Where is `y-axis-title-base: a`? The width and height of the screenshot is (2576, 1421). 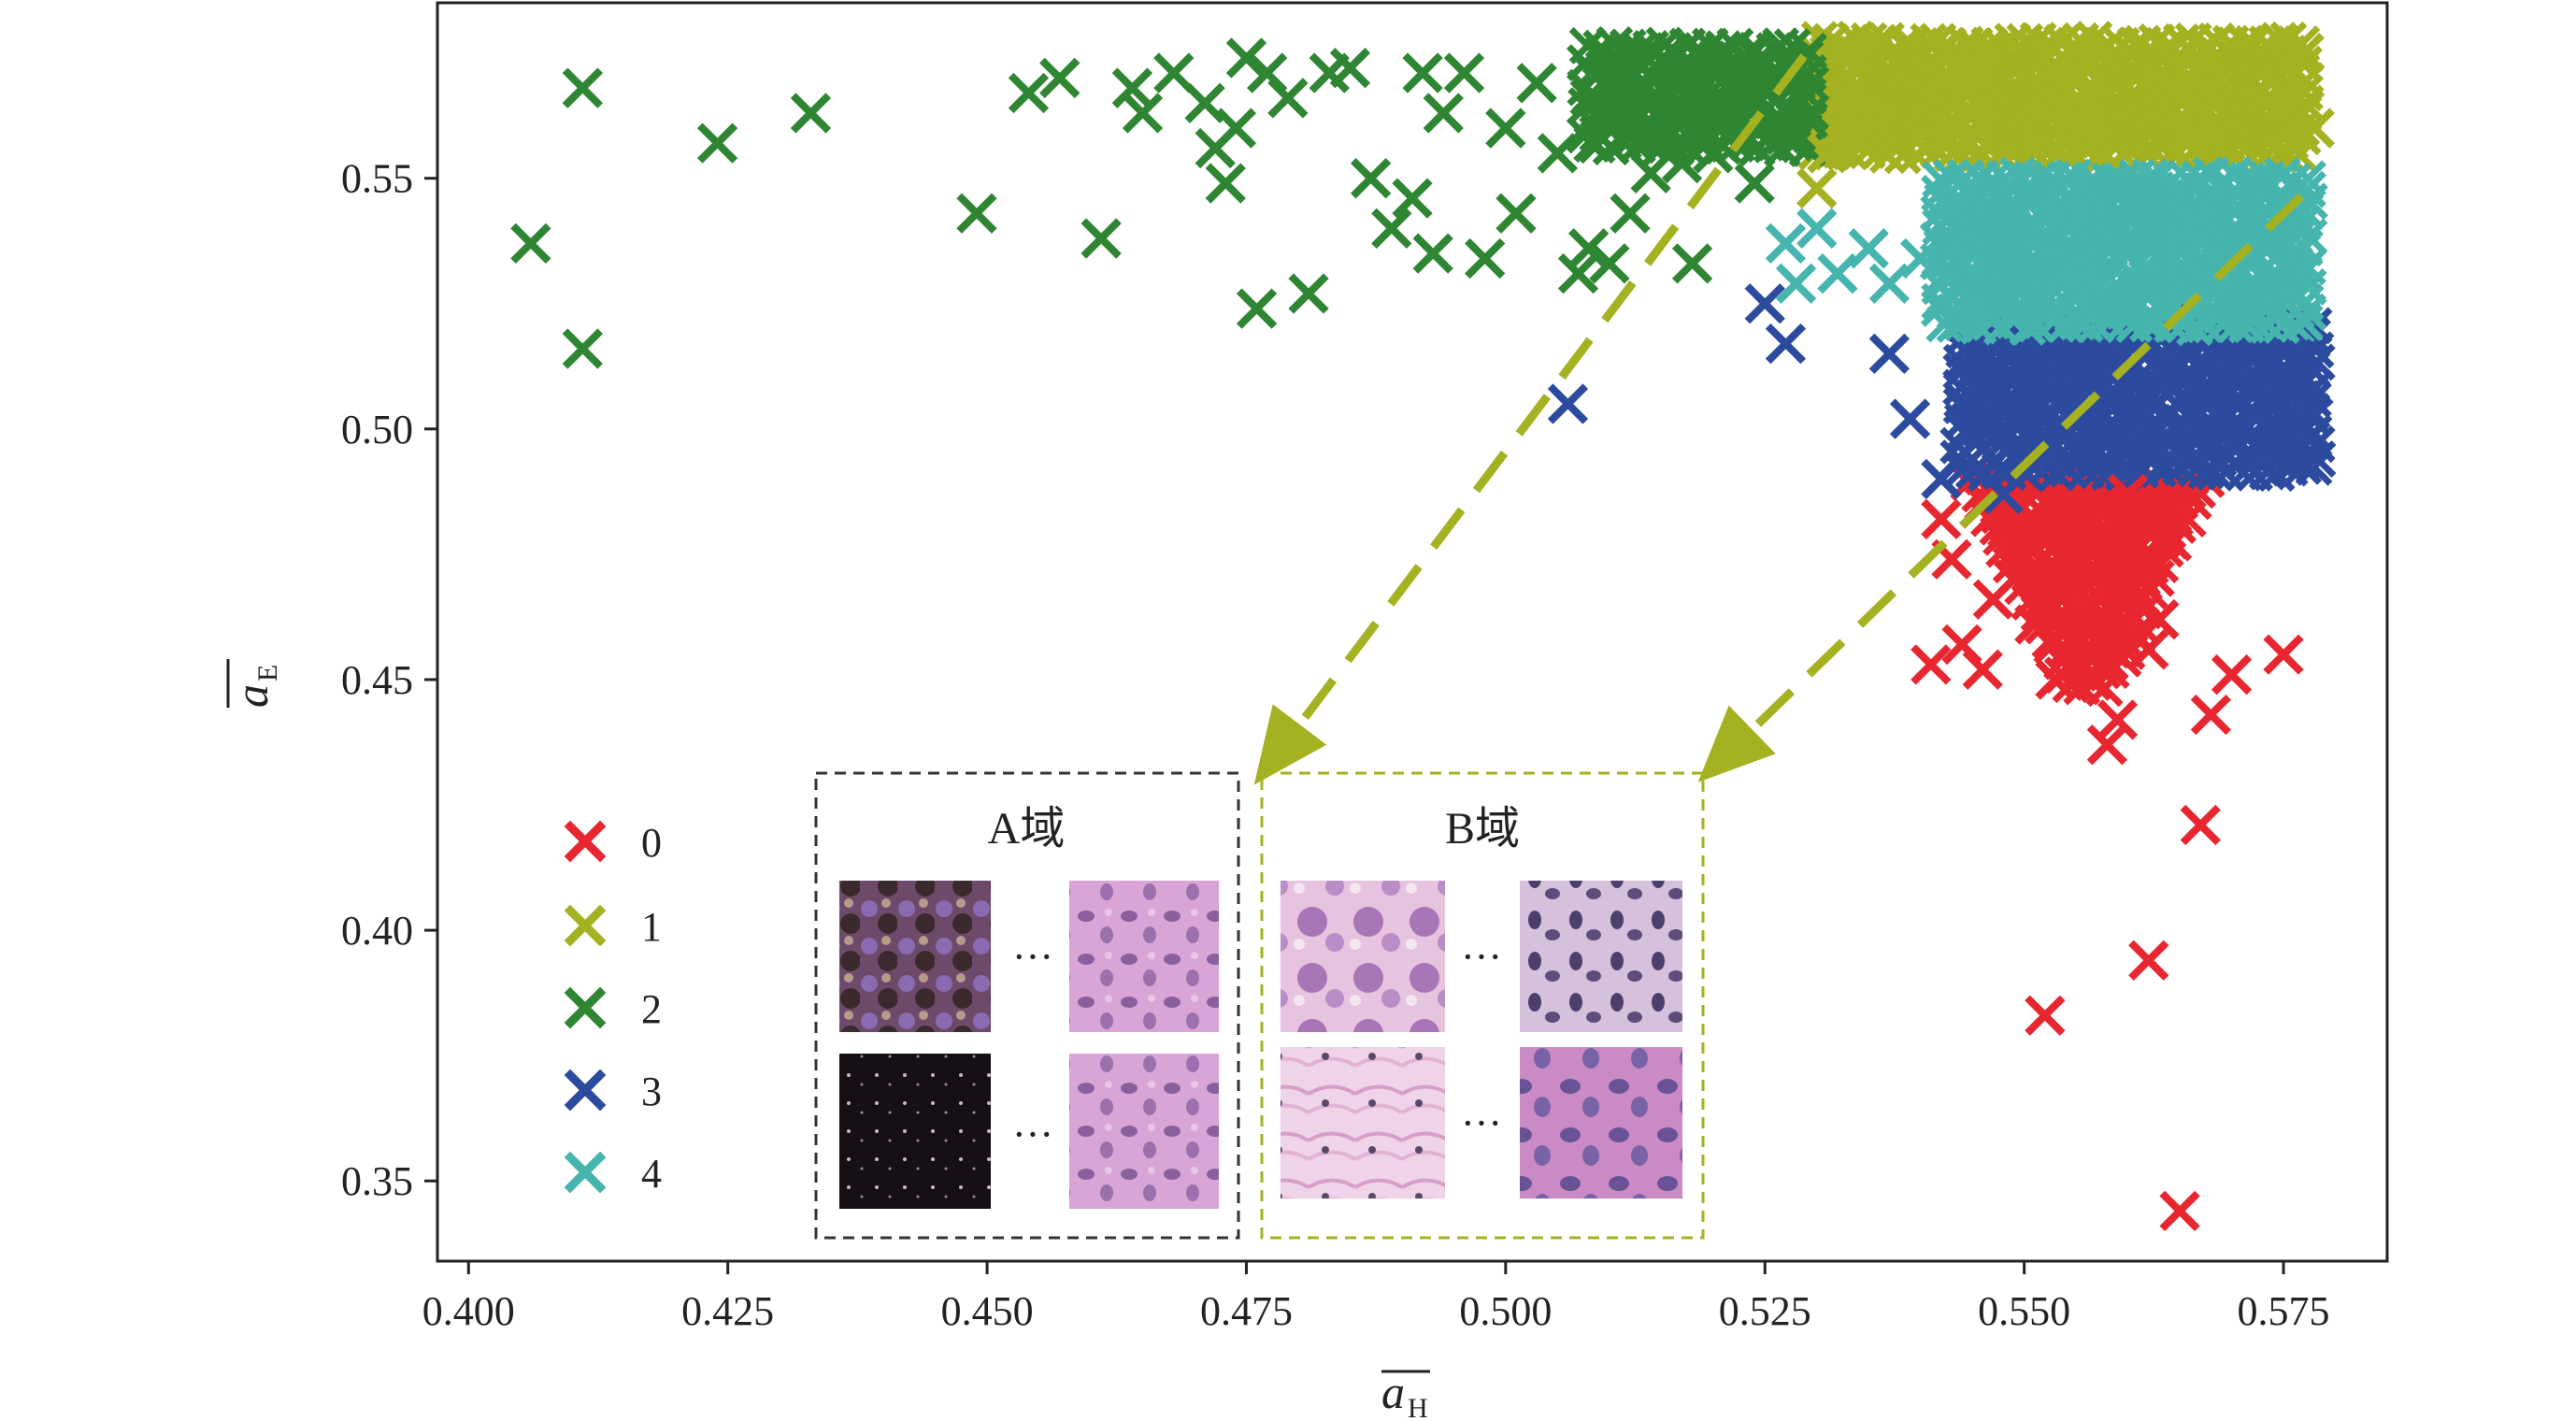
y-axis-title-base: a is located at coordinates (251, 696).